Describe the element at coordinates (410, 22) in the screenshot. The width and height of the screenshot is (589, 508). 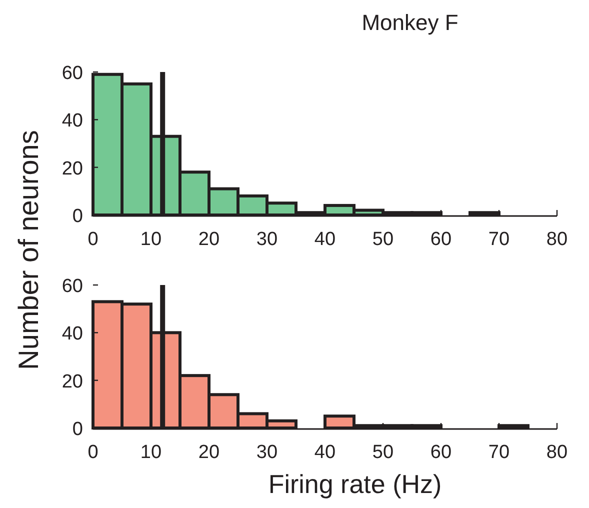
I see `chart-title: Monkey F` at that location.